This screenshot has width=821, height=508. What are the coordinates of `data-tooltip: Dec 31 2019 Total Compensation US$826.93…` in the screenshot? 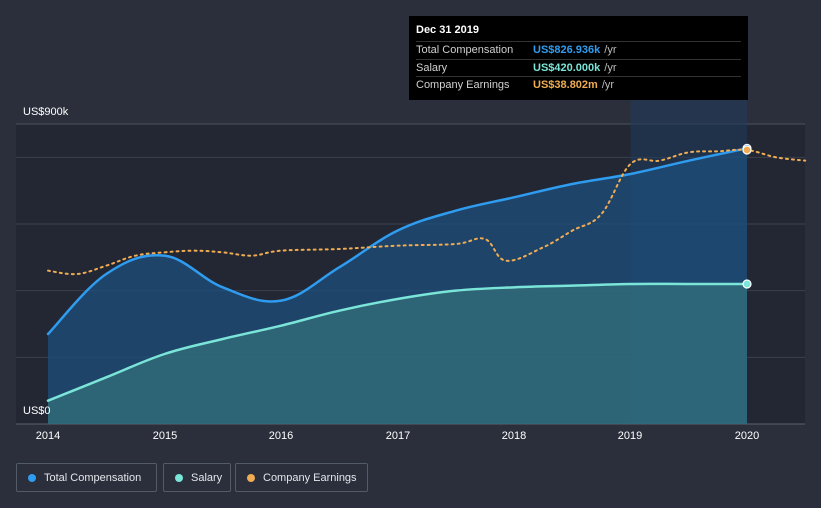 It's located at (578, 58).